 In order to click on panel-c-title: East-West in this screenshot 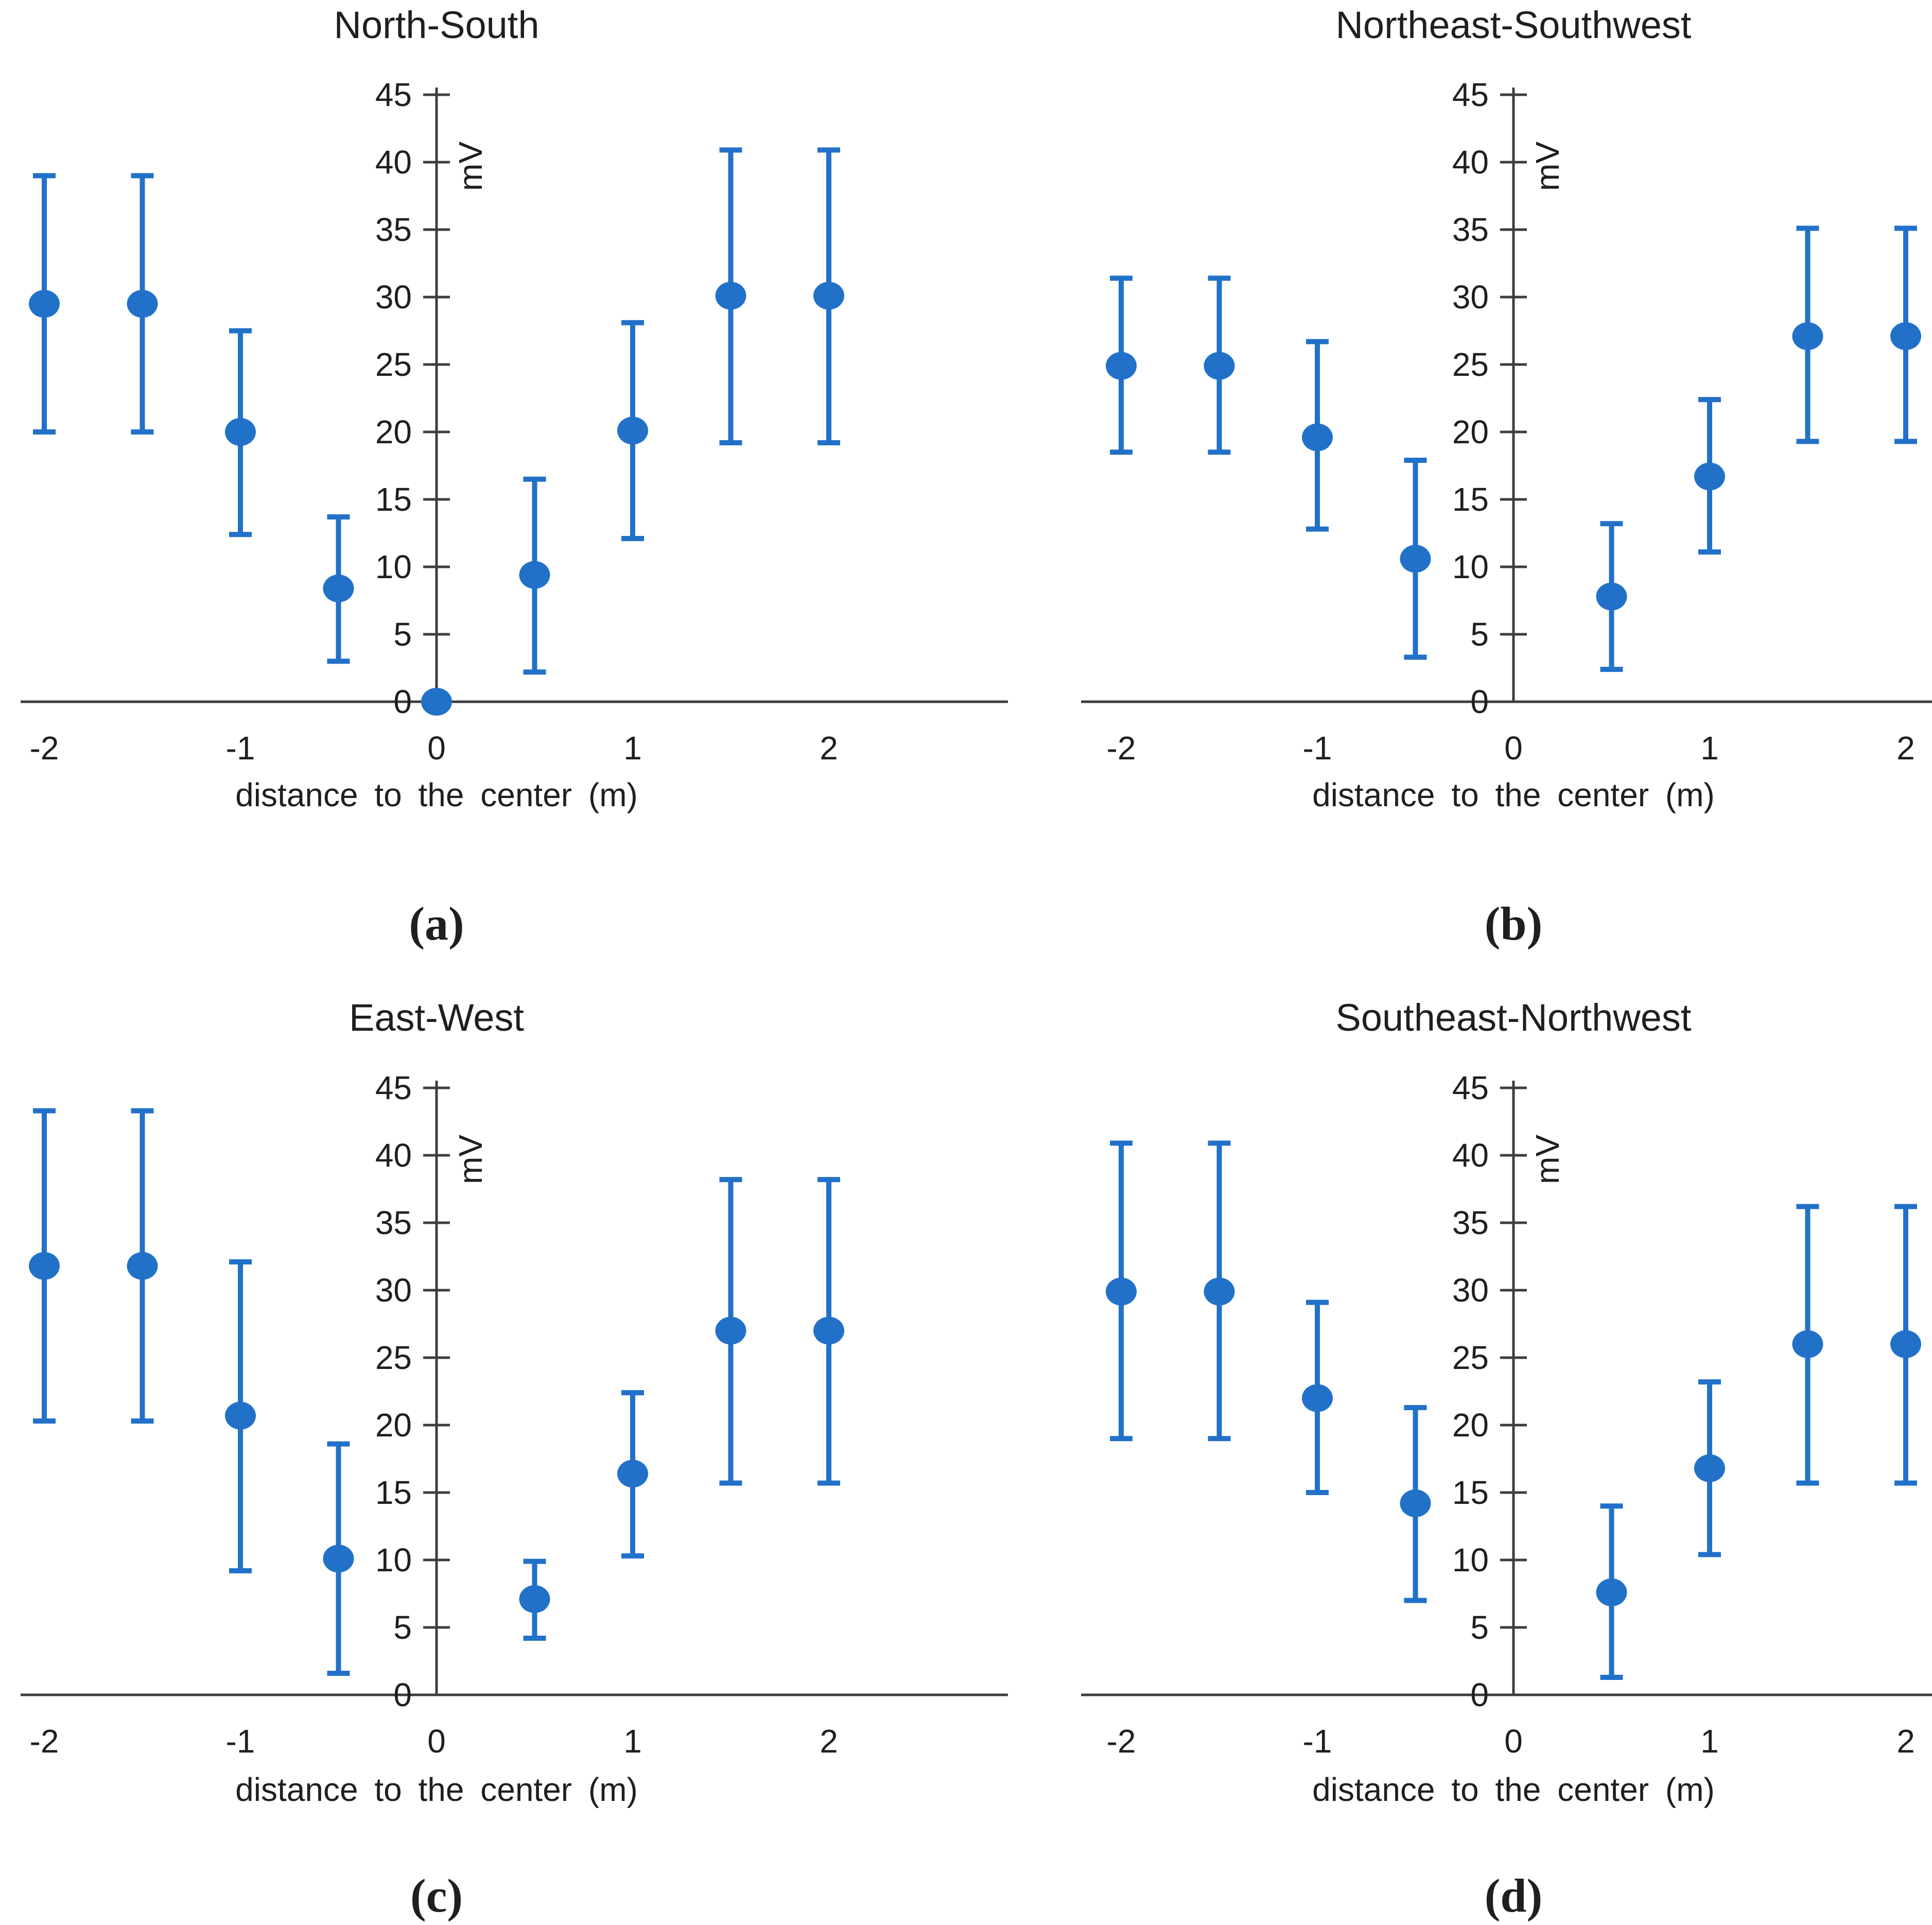, I will do `click(436, 1018)`.